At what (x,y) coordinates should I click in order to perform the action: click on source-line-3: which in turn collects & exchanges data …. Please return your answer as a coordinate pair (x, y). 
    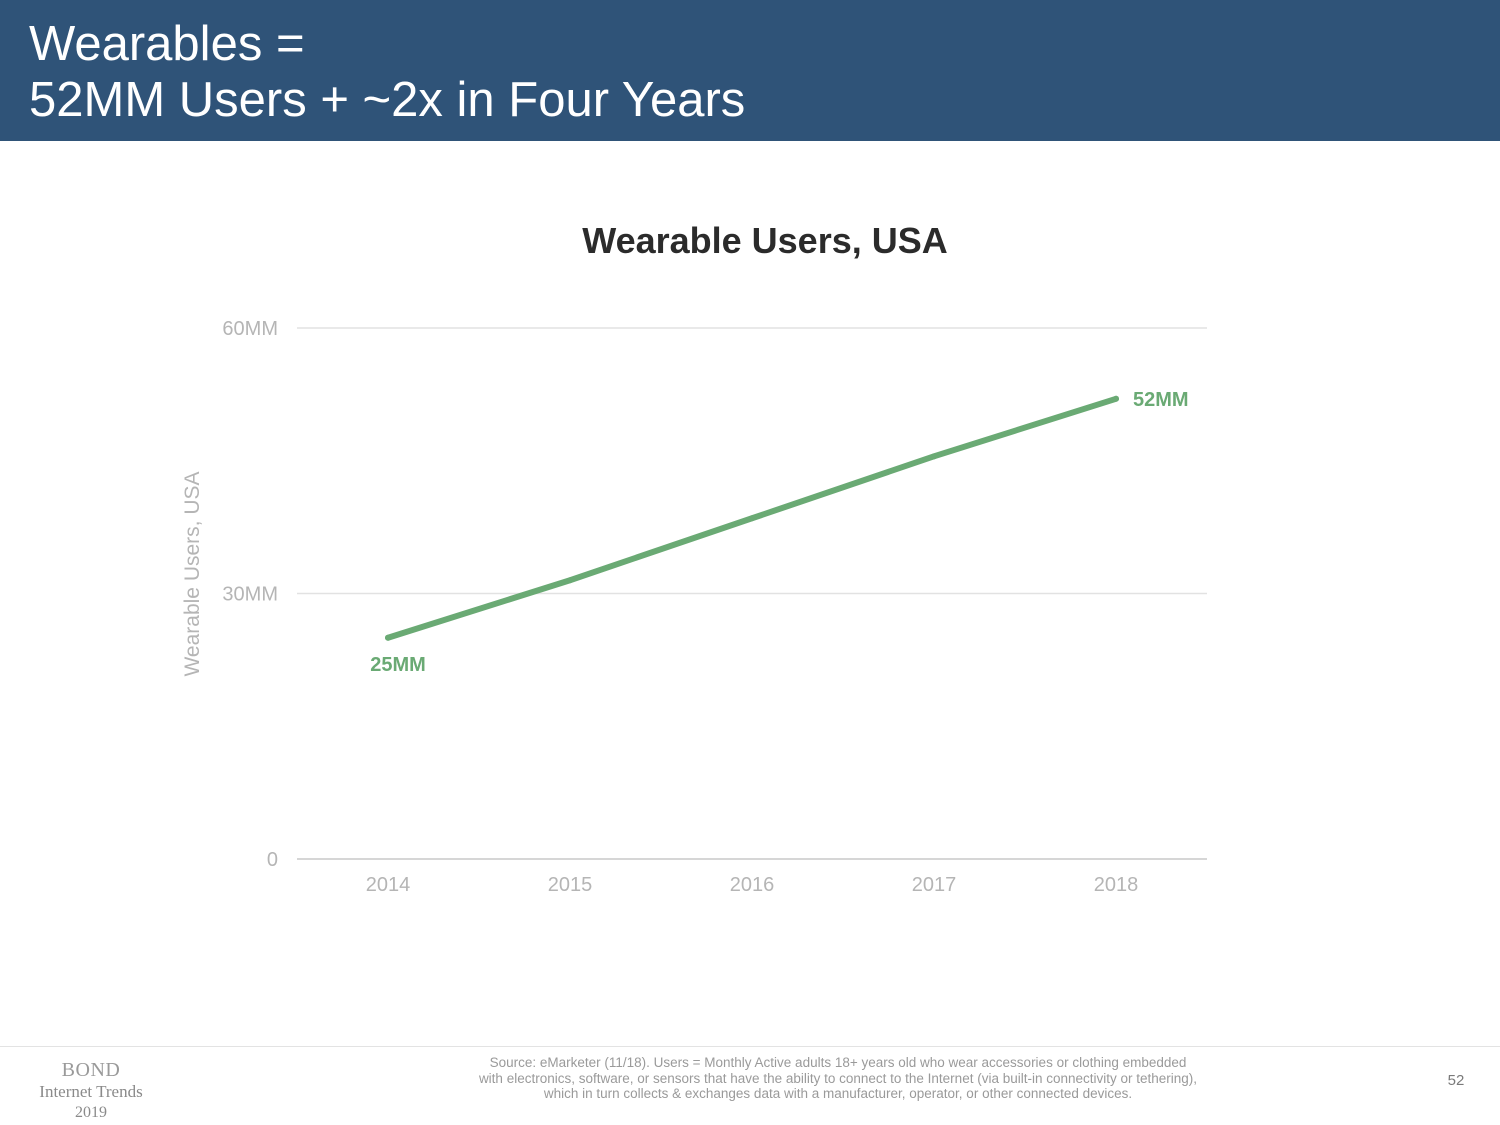
    Looking at the image, I should click on (838, 1093).